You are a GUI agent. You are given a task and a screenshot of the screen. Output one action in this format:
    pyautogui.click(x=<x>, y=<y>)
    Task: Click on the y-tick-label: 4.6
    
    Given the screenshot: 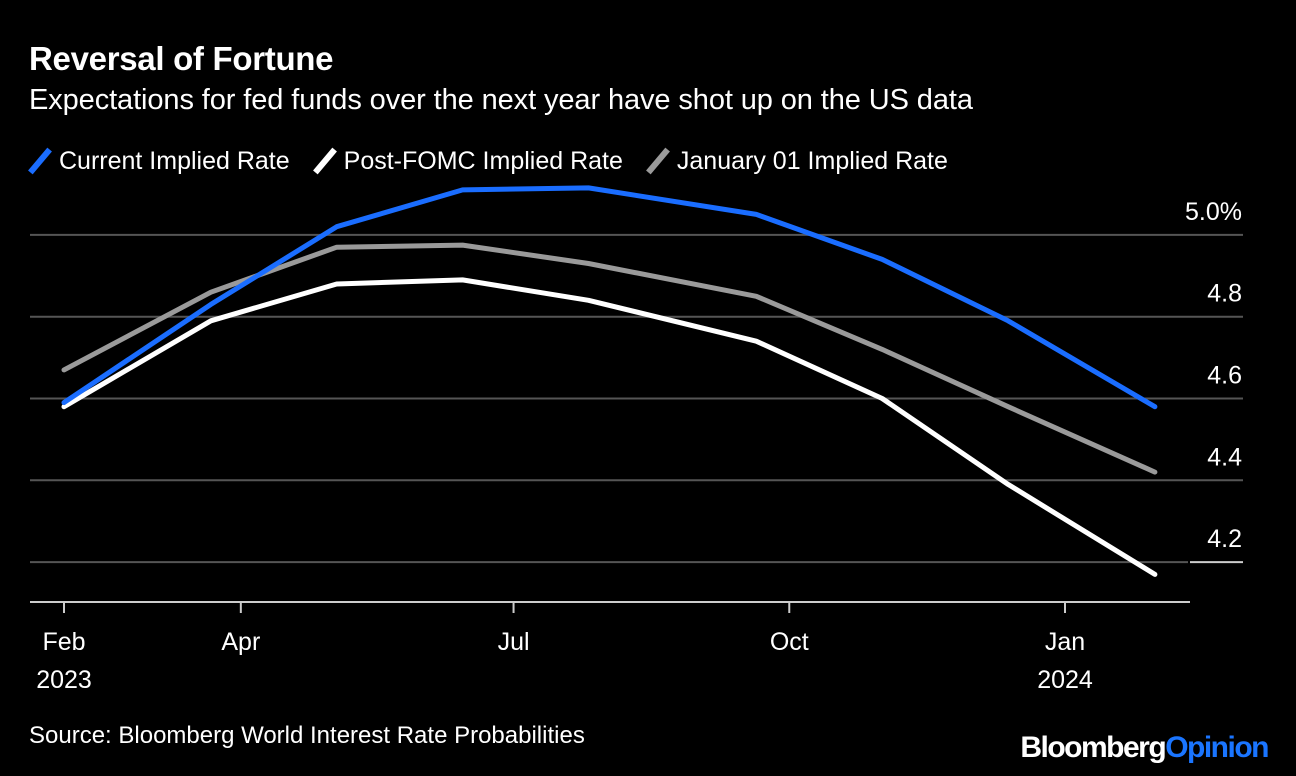 What is the action you would take?
    pyautogui.click(x=1224, y=376)
    